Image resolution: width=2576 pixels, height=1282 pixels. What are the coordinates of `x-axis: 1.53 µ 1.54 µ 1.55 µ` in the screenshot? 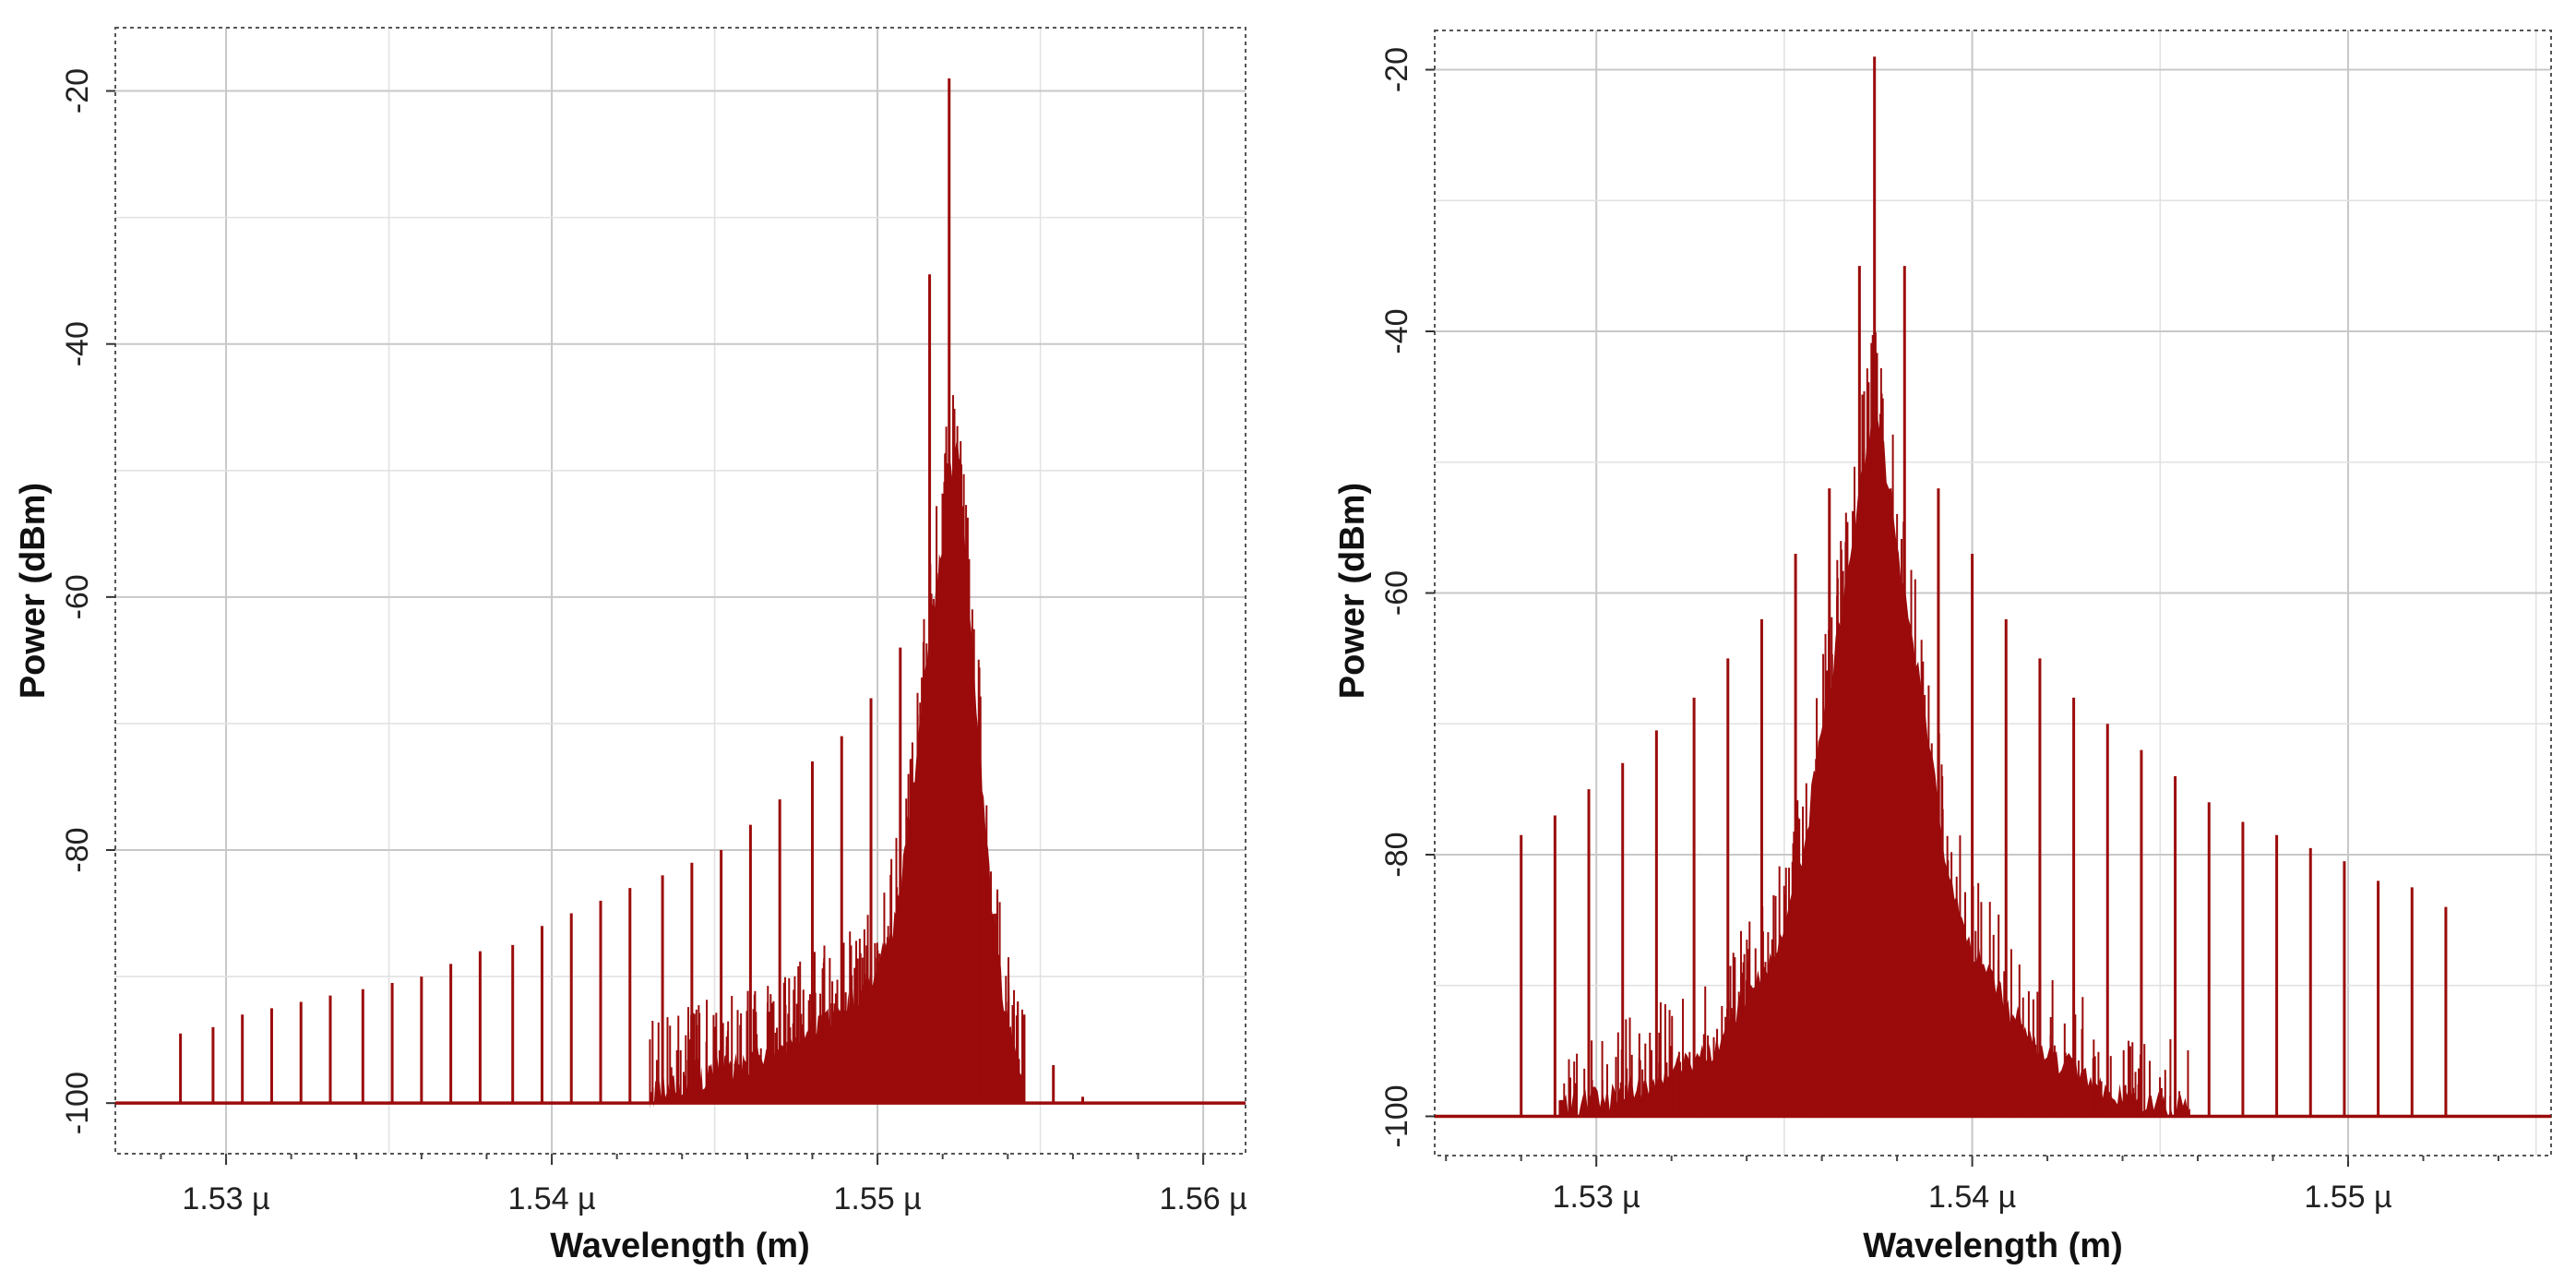 It's located at (1972, 1185).